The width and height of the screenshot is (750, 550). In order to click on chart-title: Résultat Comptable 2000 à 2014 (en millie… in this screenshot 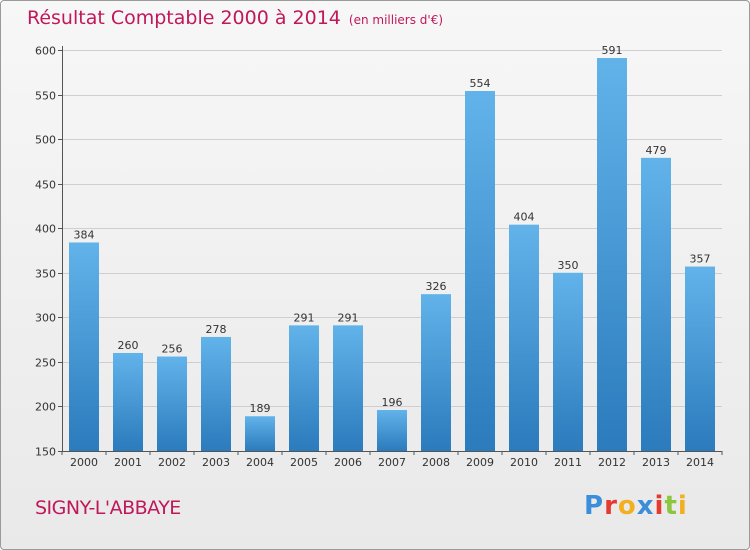, I will do `click(235, 18)`.